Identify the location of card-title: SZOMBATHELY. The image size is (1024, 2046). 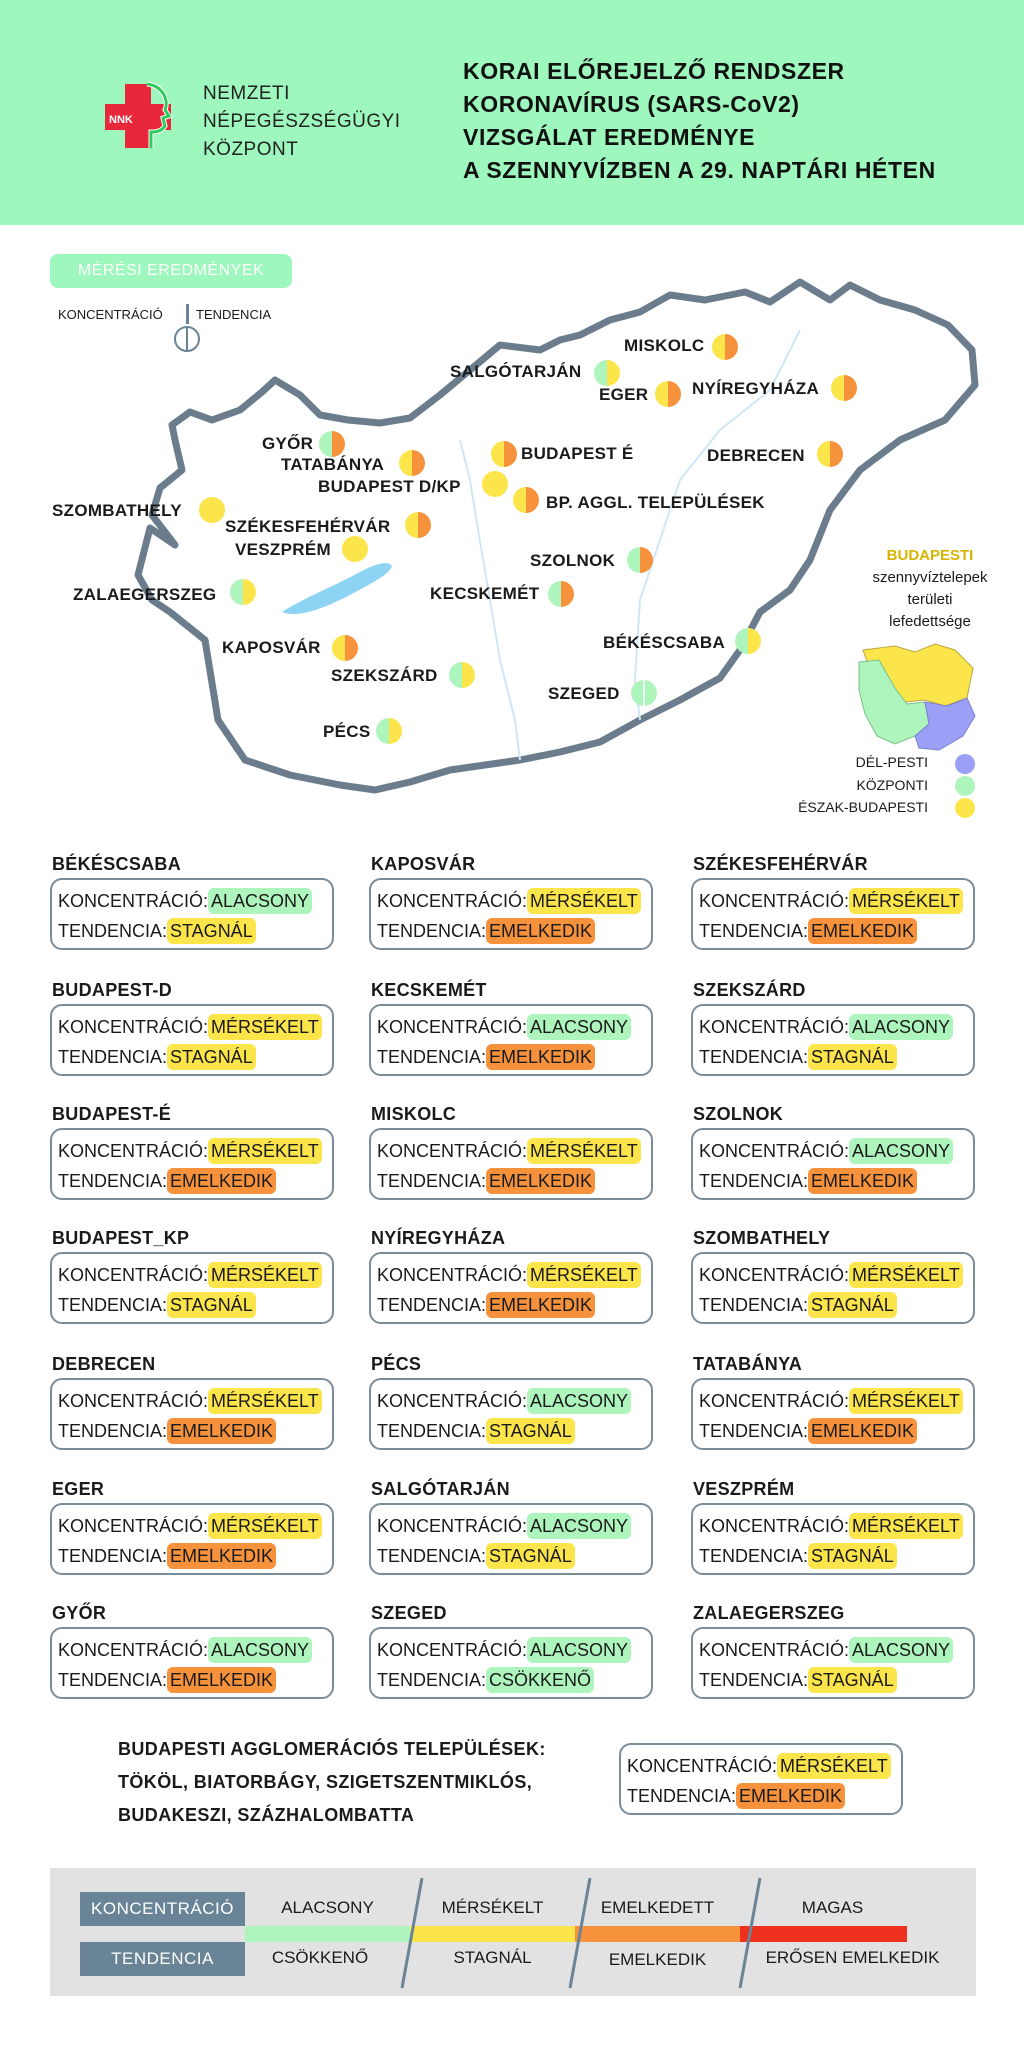
(762, 1238).